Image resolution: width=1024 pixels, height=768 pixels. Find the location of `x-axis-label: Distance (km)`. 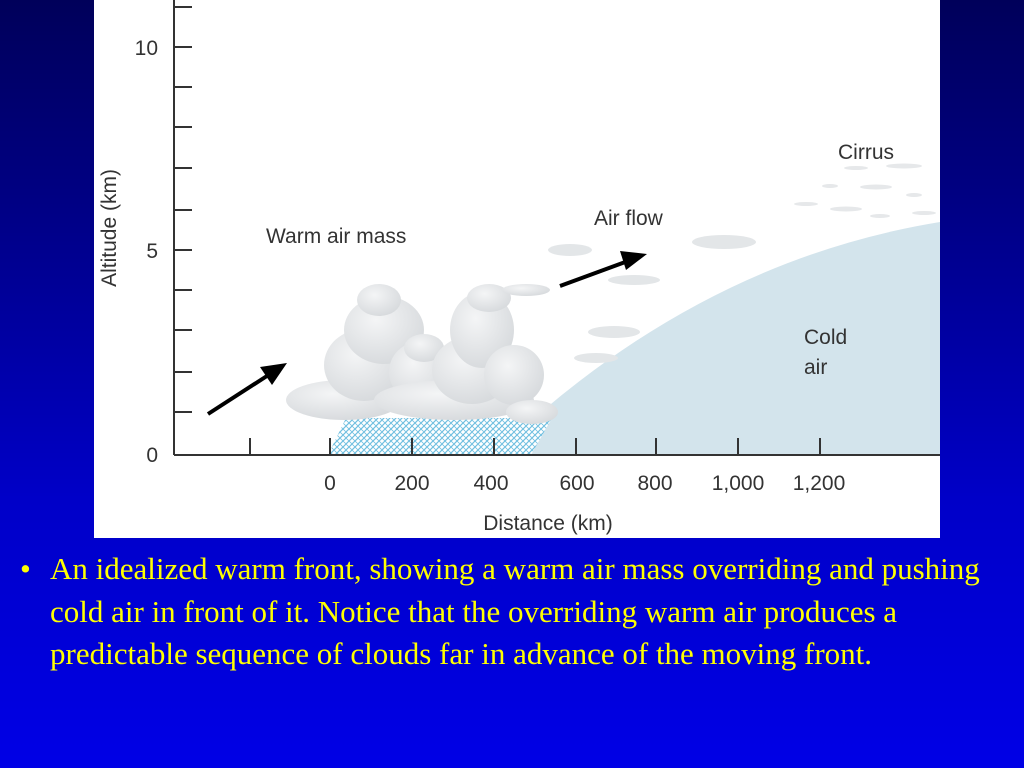

x-axis-label: Distance (km) is located at coordinates (548, 523).